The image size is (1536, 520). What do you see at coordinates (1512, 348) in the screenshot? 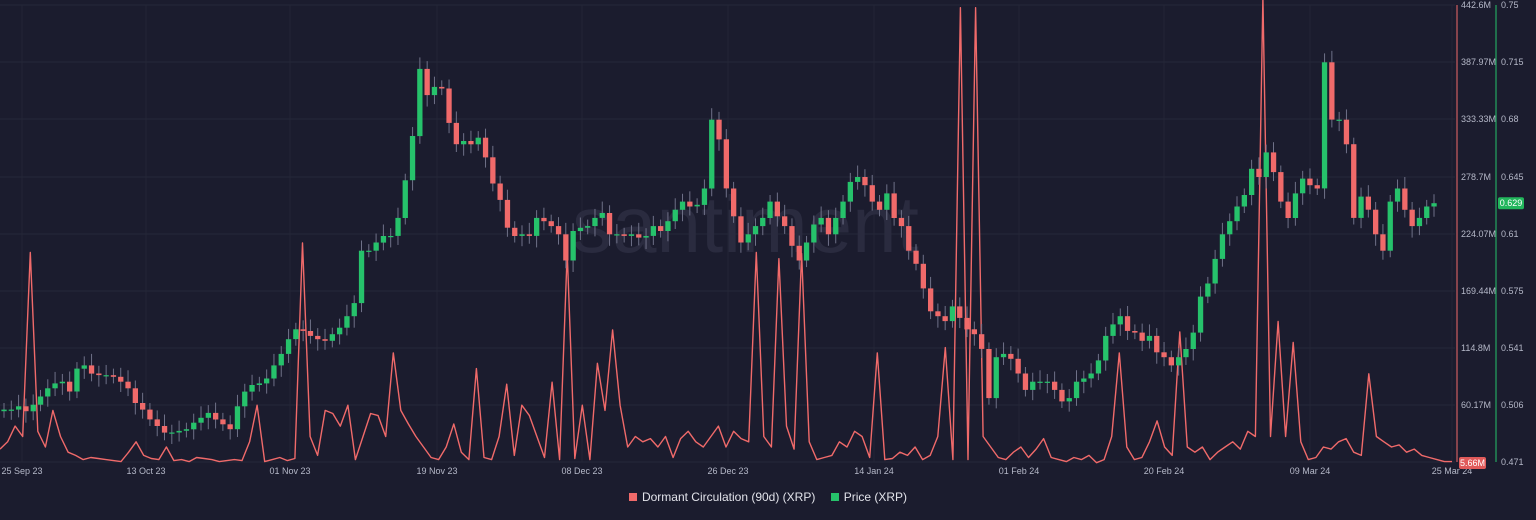
I see `right-tick-label: 0.541` at bounding box center [1512, 348].